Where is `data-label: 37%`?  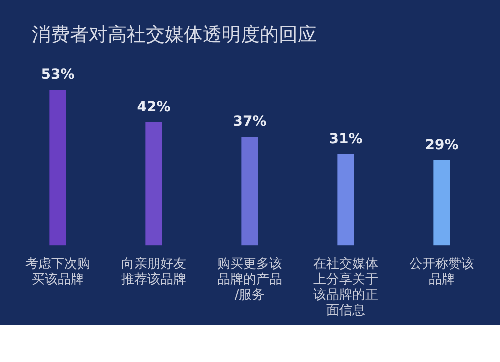 data-label: 37% is located at coordinates (250, 122).